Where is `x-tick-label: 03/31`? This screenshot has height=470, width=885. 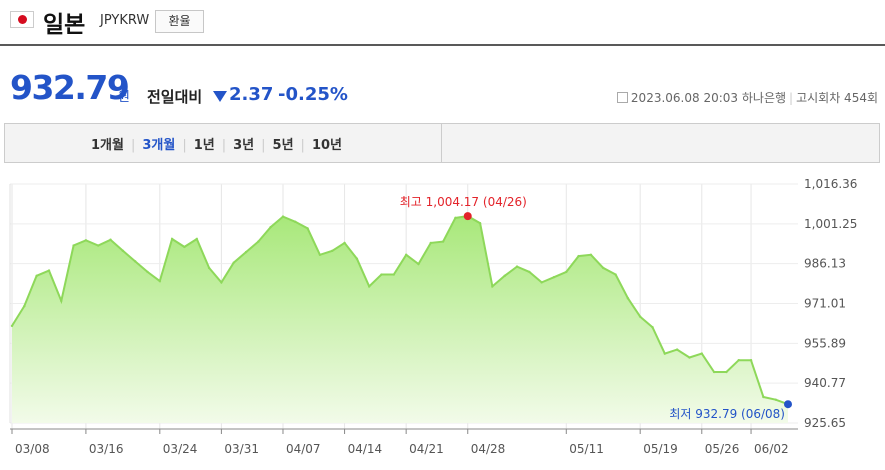
x-tick-label: 03/31 is located at coordinates (241, 449).